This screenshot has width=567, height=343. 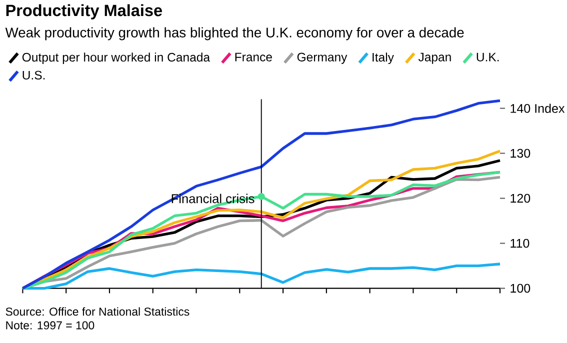 What do you see at coordinates (116, 58) in the screenshot?
I see `legend-label: Output per hour worked in Canada` at bounding box center [116, 58].